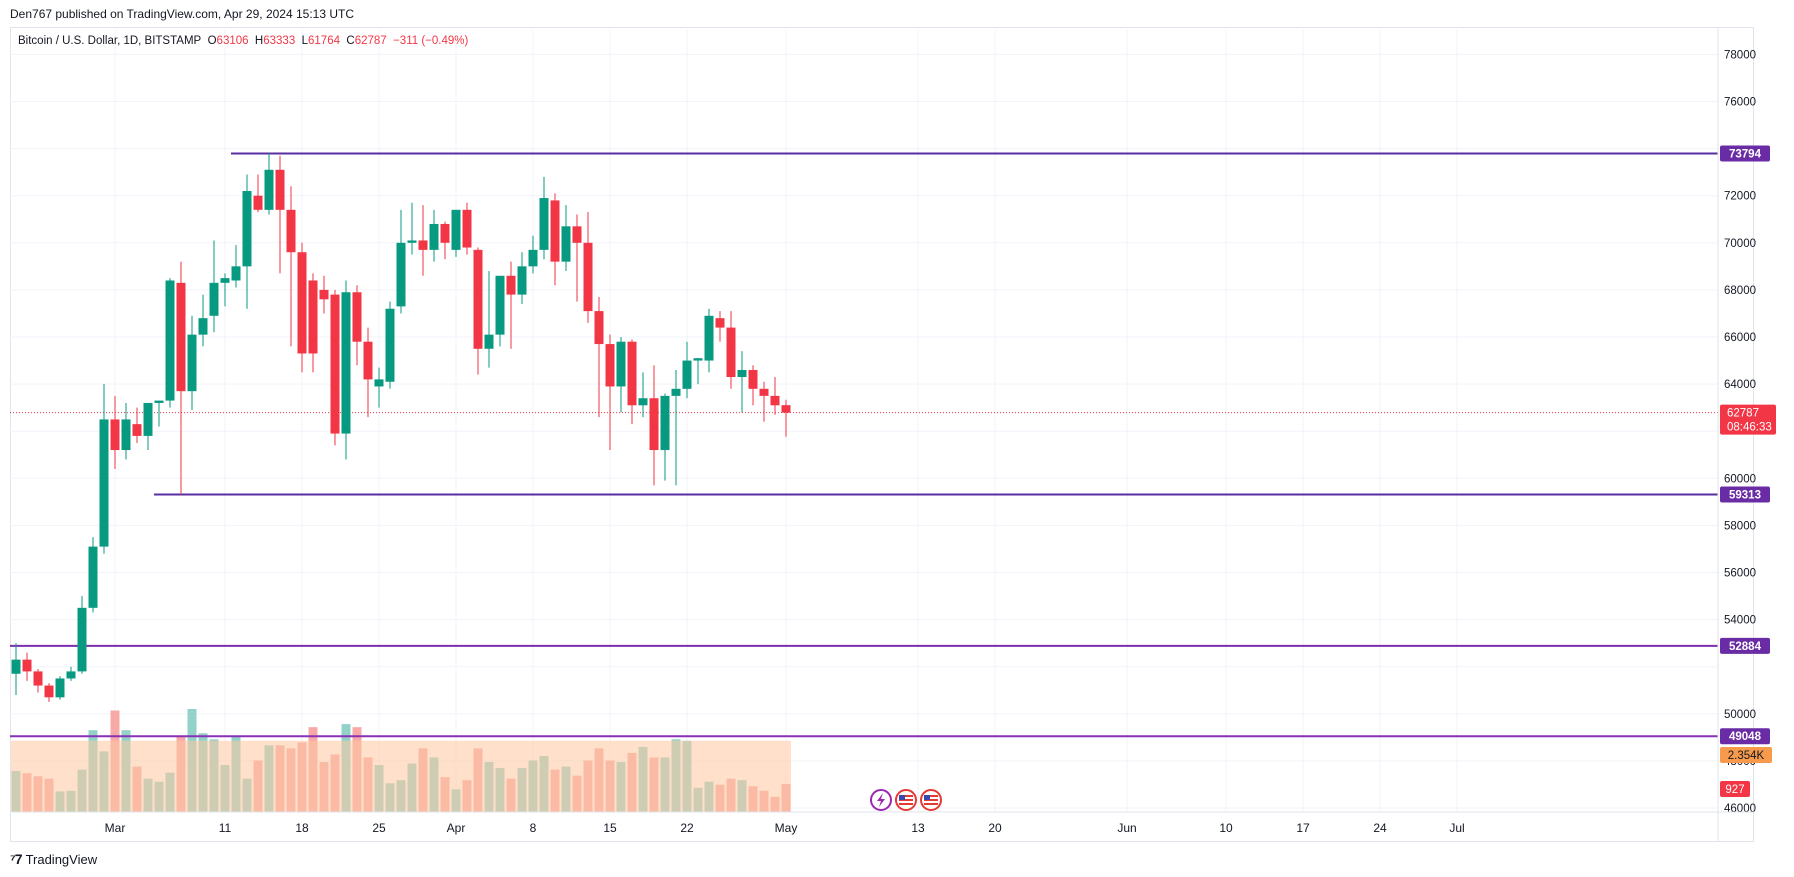 This screenshot has height=877, width=1794. What do you see at coordinates (918, 828) in the screenshot?
I see `x-tick-label: 13` at bounding box center [918, 828].